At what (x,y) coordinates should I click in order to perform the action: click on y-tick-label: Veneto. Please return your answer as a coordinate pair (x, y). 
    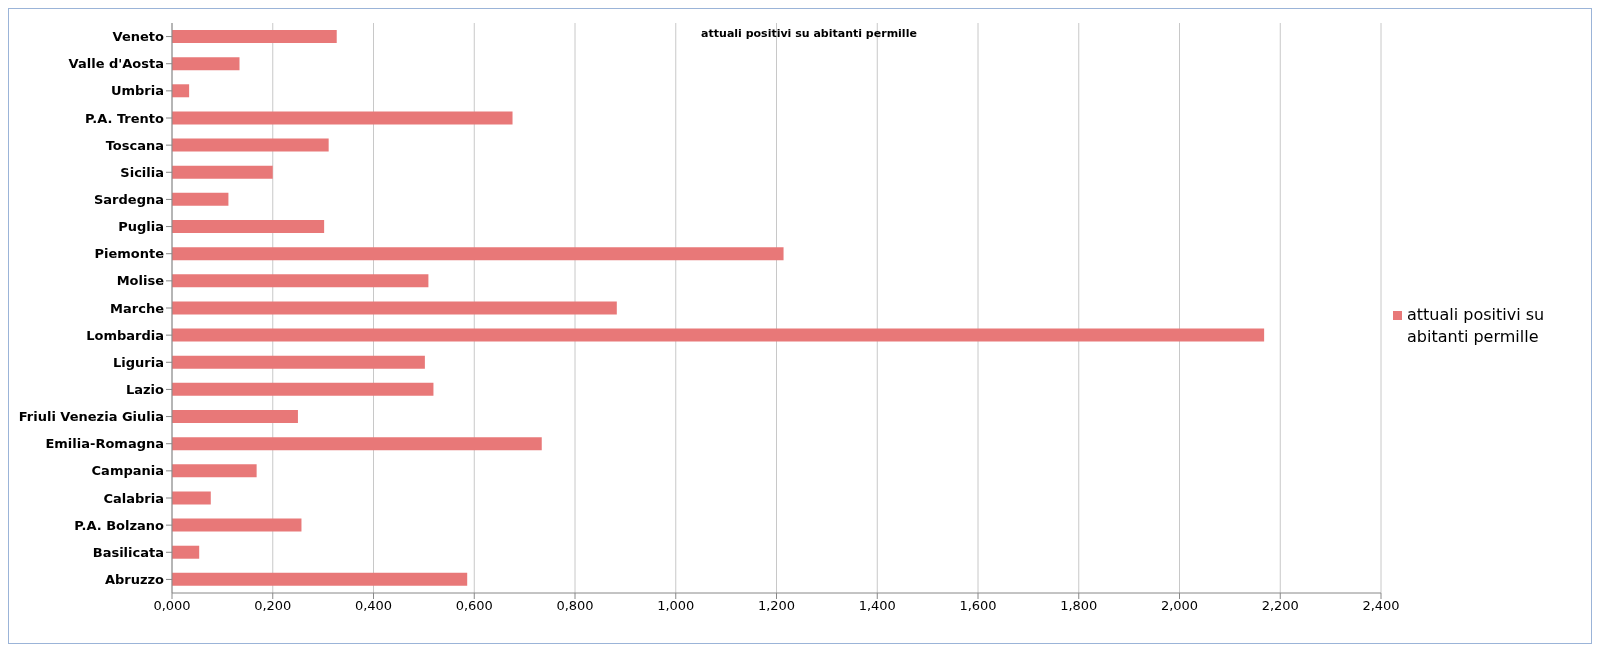
    Looking at the image, I should click on (138, 37).